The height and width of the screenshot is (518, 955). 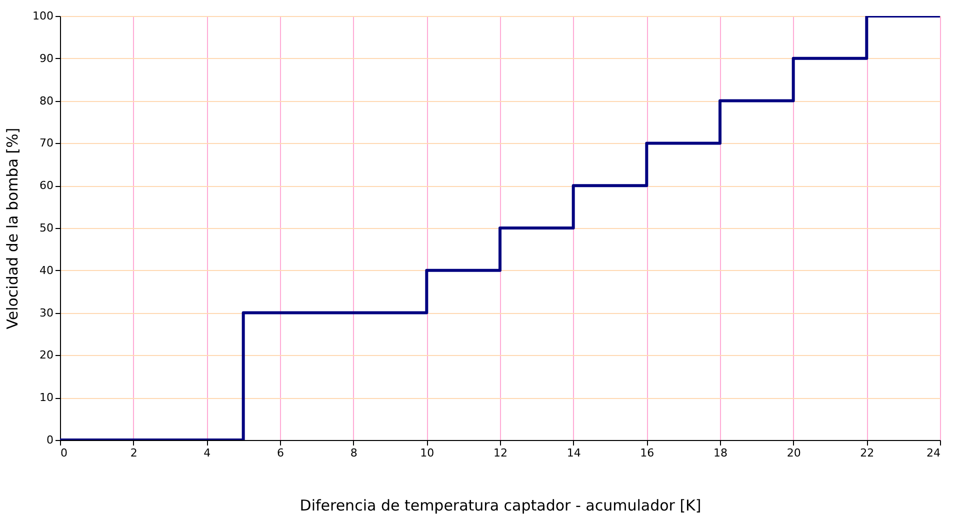 I want to click on x-tick-label: 10, so click(x=427, y=453).